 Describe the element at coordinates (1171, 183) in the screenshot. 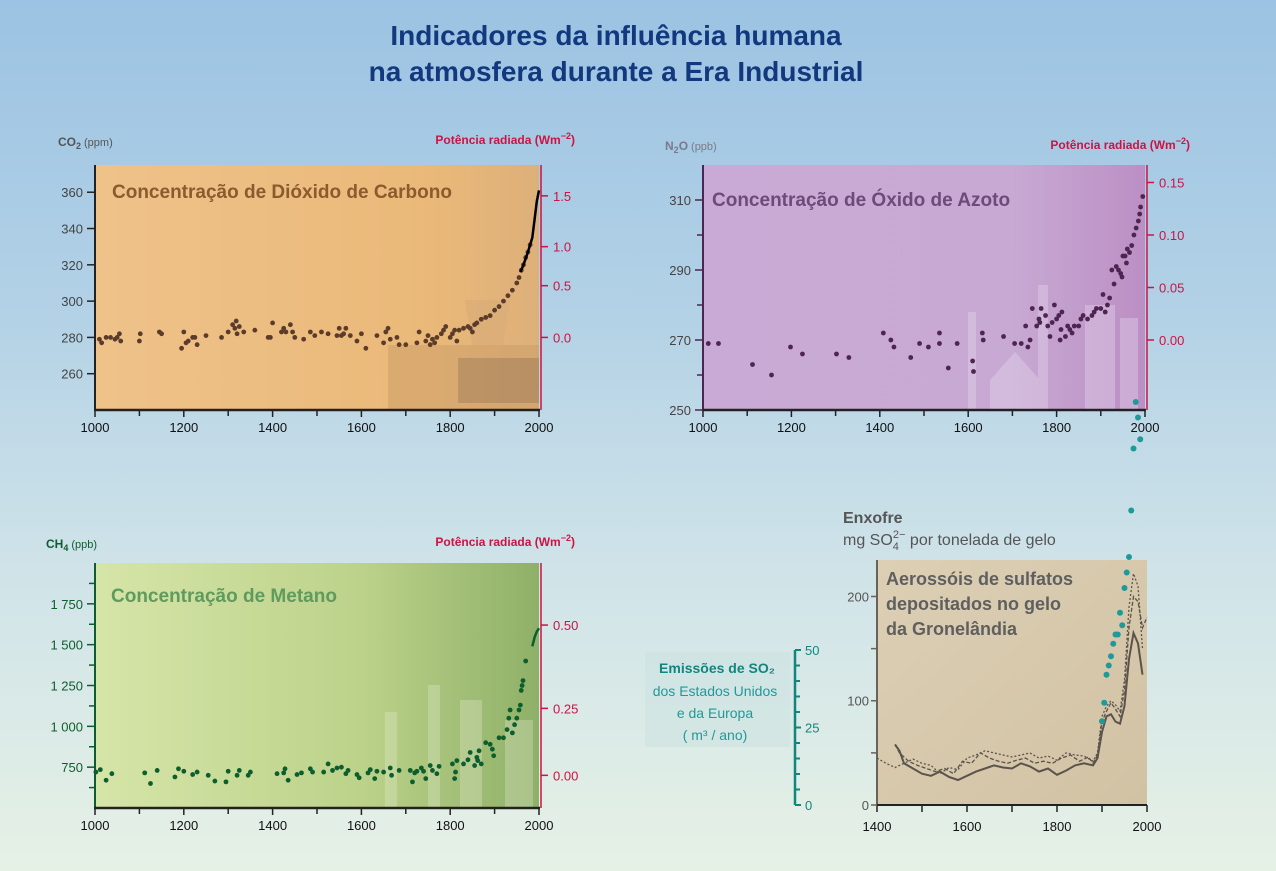

I see `n2o-y2-tick-label: 0.15` at that location.